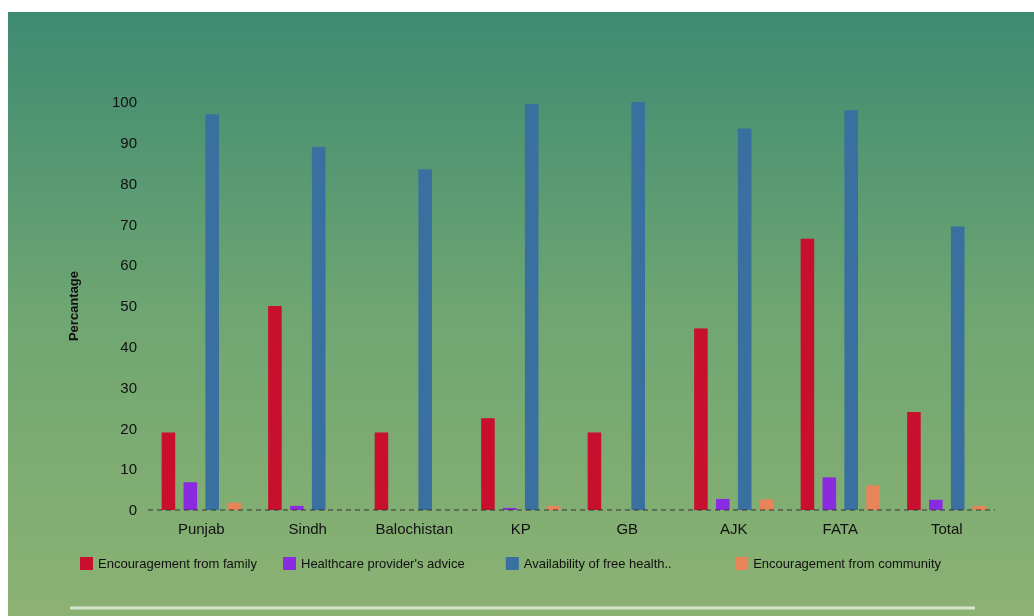  What do you see at coordinates (178, 563) in the screenshot?
I see `legend-label: Encouragement from family` at bounding box center [178, 563].